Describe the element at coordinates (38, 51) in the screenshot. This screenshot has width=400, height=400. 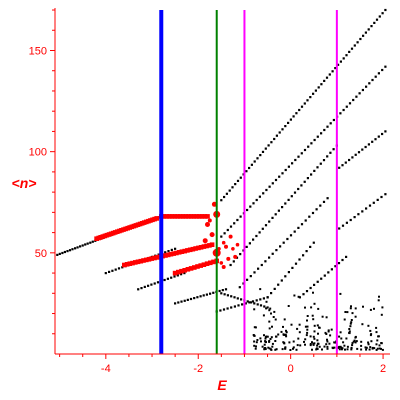
I see `y-tick-label: 150` at that location.